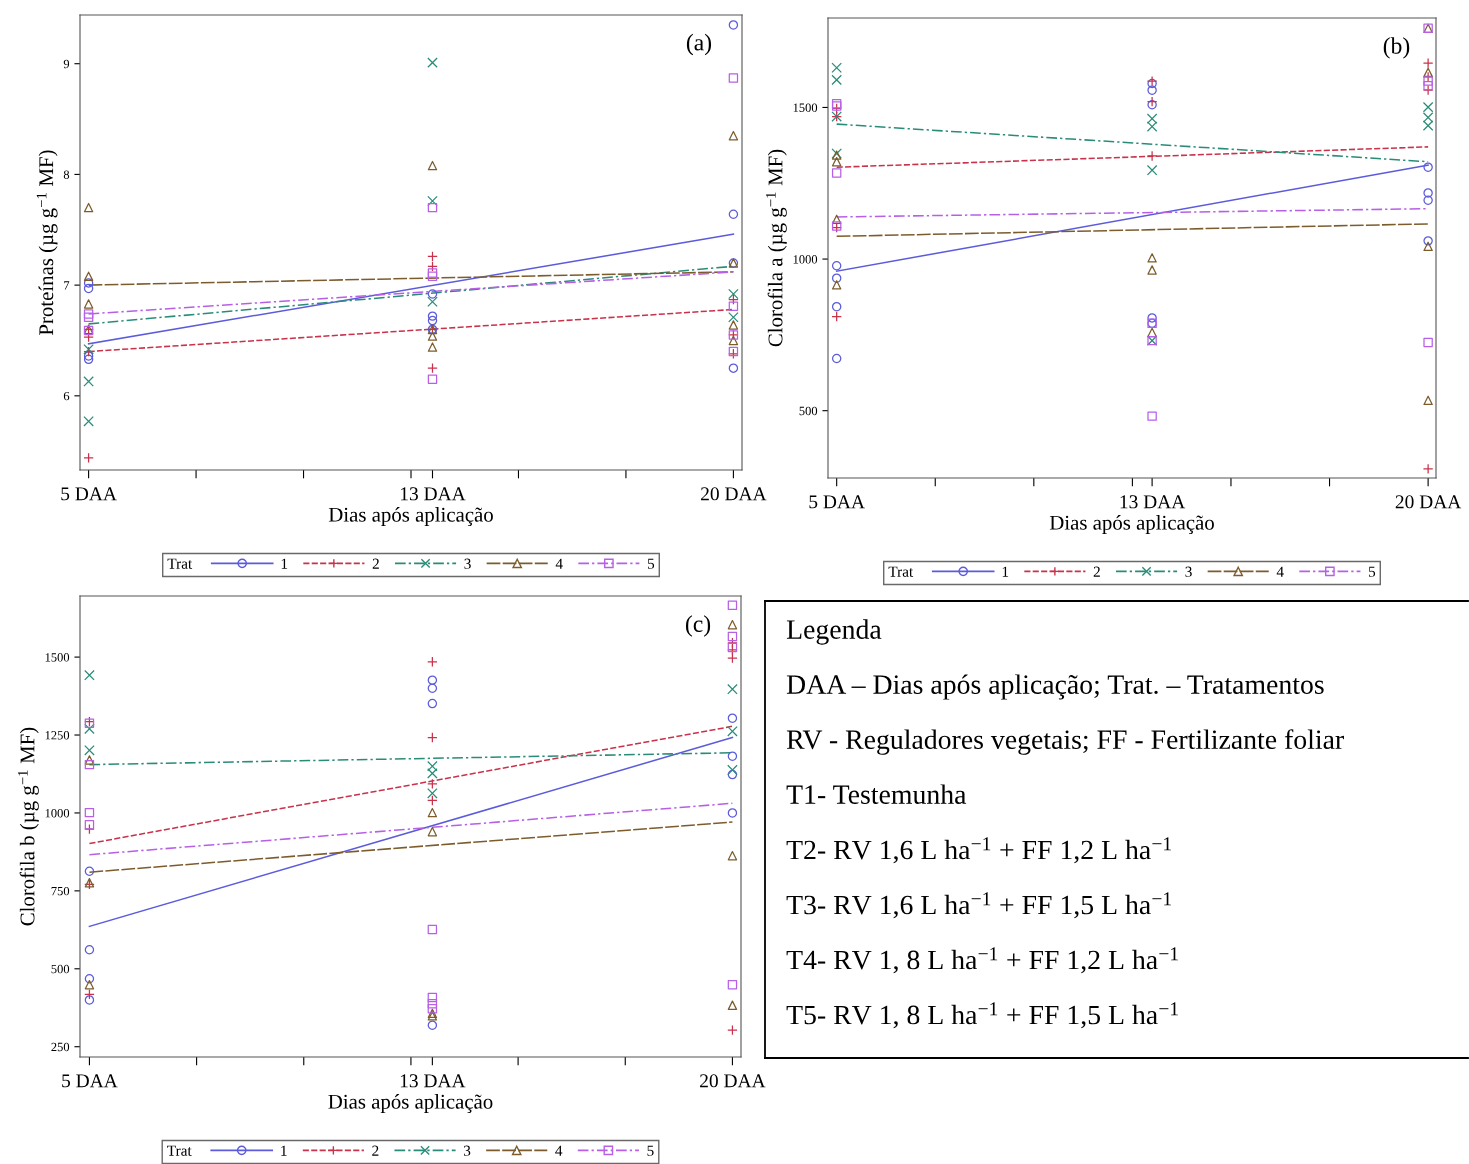  Describe the element at coordinates (1065, 742) in the screenshot. I see `text: RV - Reguladores vegetais; FF - Fertilizante foliar` at that location.